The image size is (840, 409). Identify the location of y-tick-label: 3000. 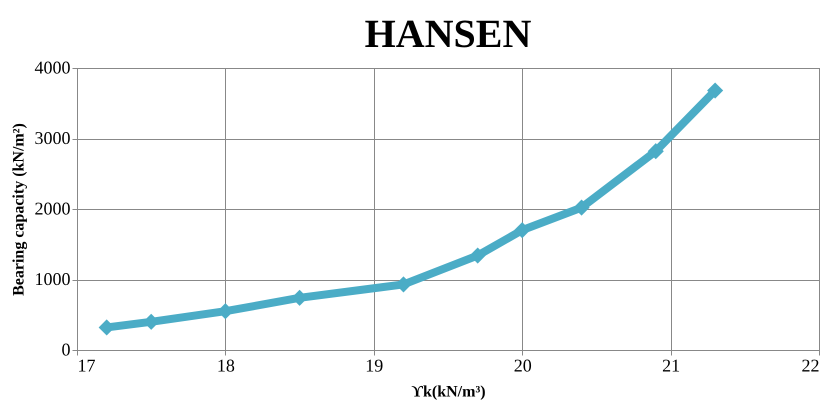
(52, 138).